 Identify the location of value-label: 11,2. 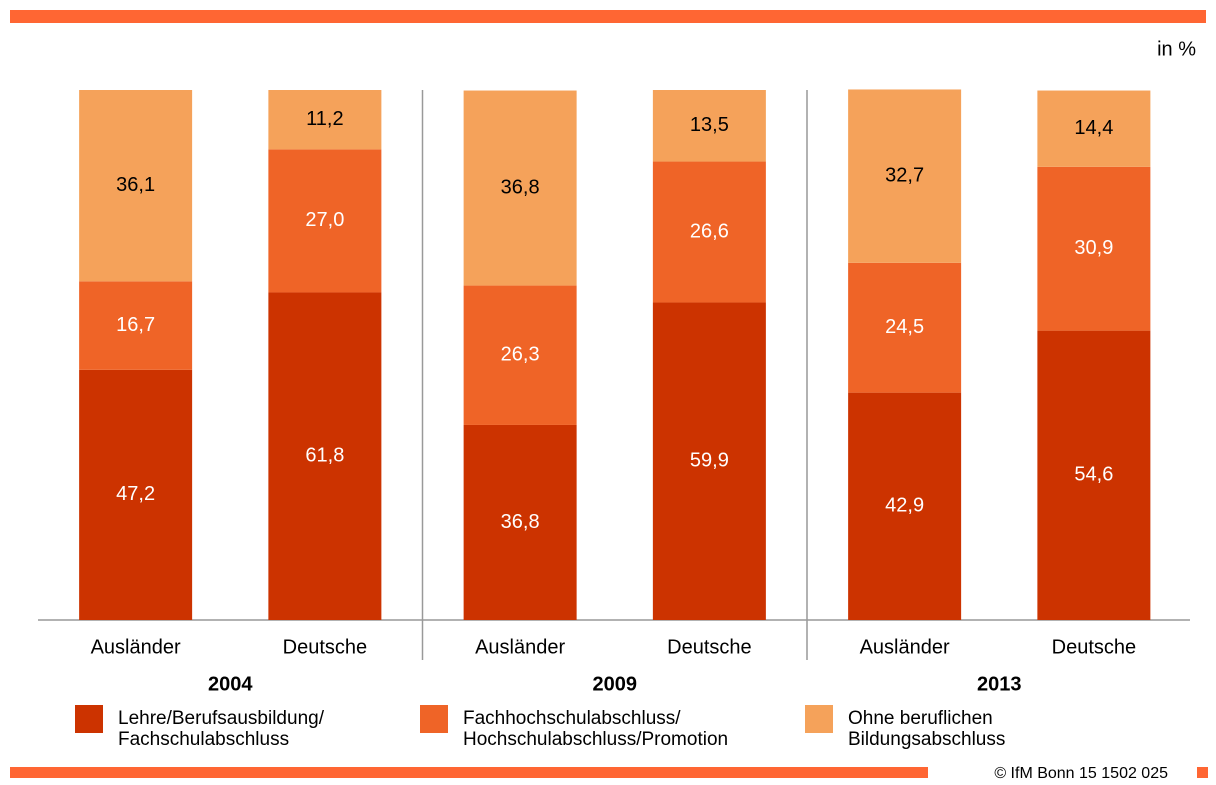
(324, 119).